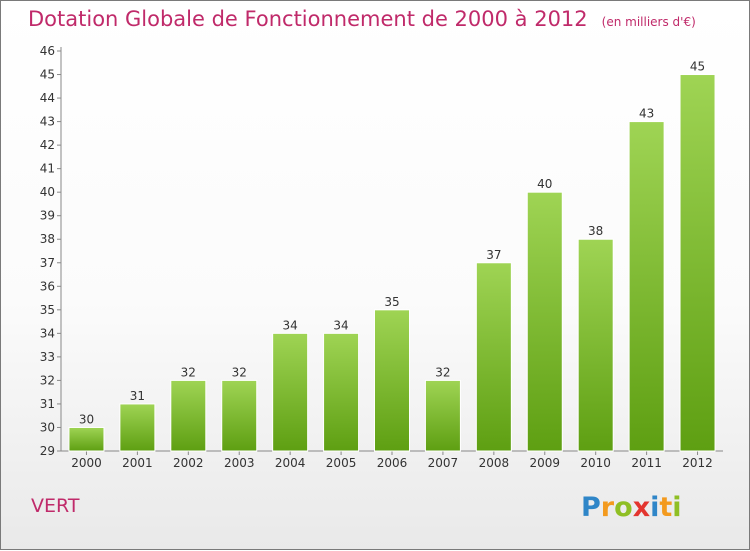 Image resolution: width=750 pixels, height=551 pixels. I want to click on data-label-2007: 32, so click(442, 372).